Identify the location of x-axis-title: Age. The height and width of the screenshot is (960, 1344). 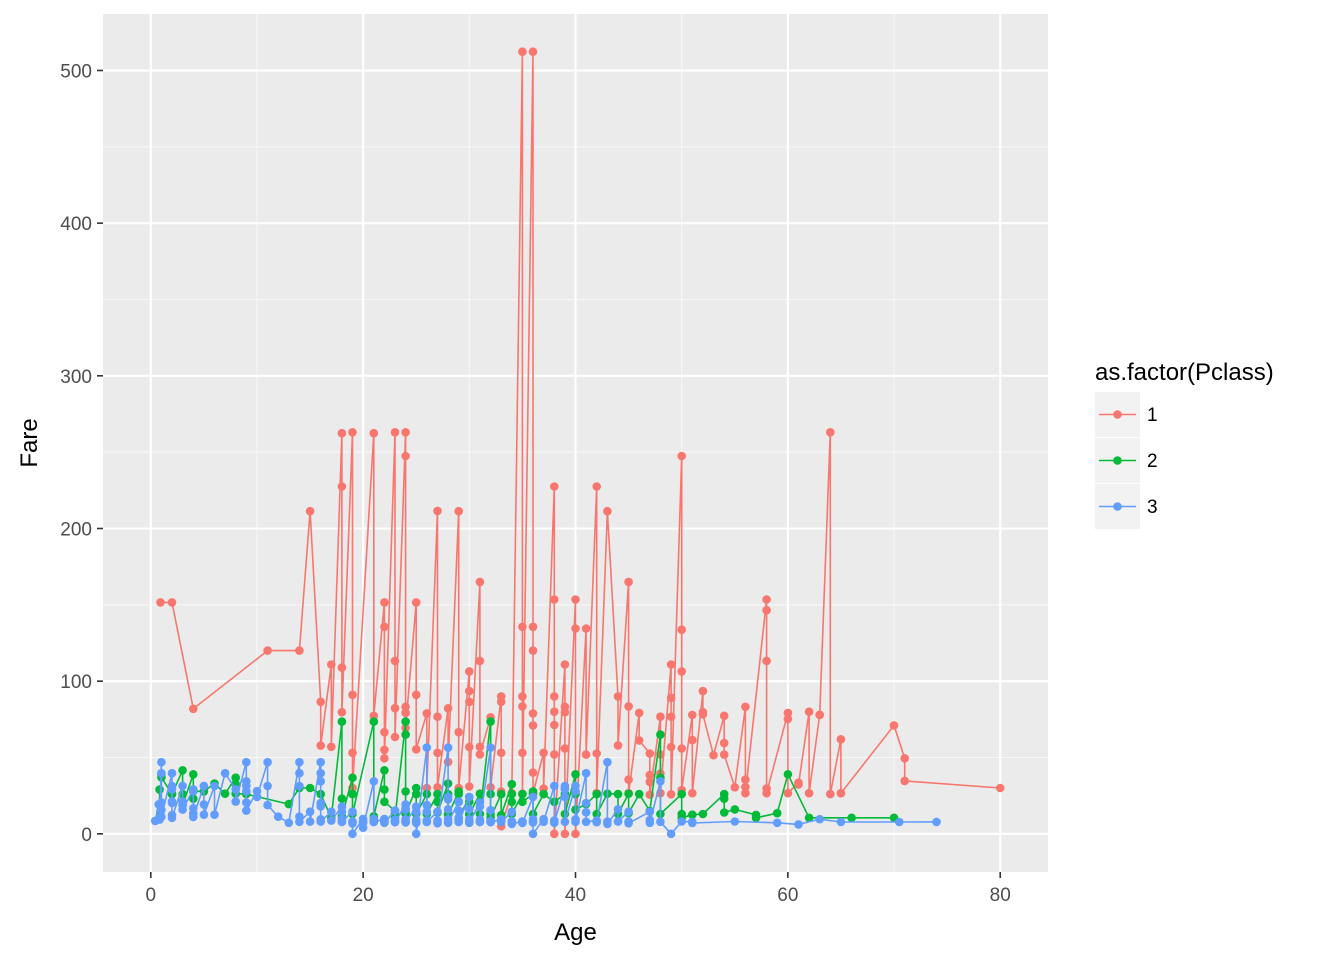
(575, 932).